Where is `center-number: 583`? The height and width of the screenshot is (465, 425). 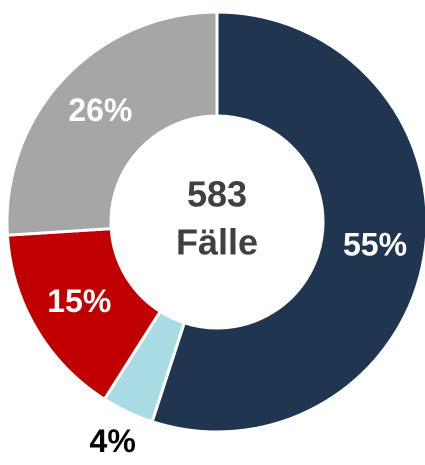
center-number: 583 is located at coordinates (217, 194).